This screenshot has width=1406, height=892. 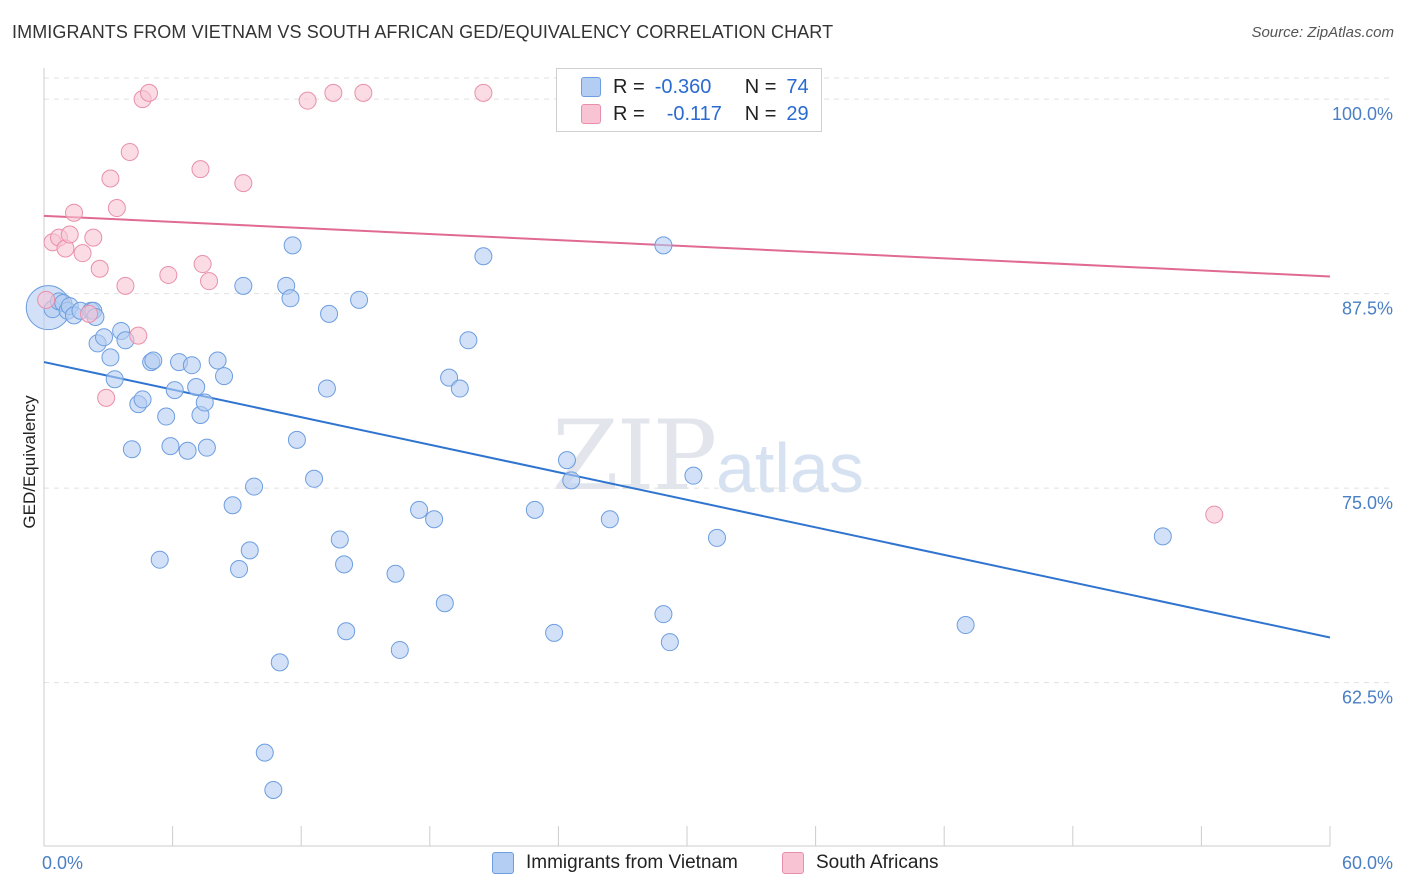 I want to click on y-tick-label: 87.5%, so click(x=1367, y=309).